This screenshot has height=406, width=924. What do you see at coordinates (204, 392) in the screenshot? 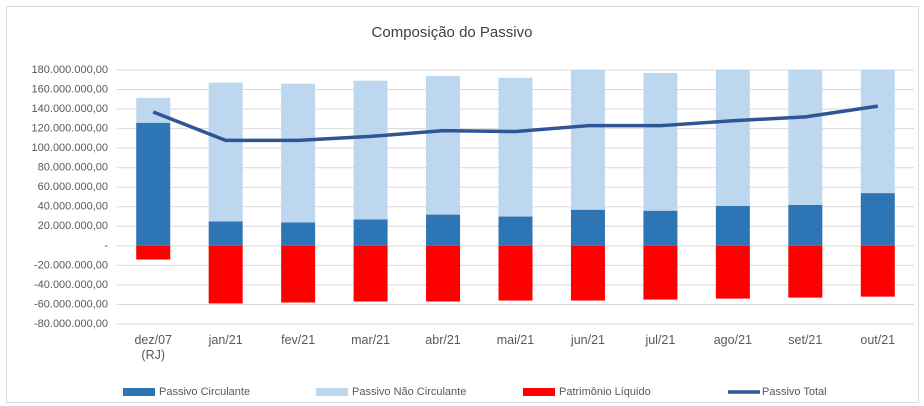
I see `legend-label: Passivo Circulante` at bounding box center [204, 392].